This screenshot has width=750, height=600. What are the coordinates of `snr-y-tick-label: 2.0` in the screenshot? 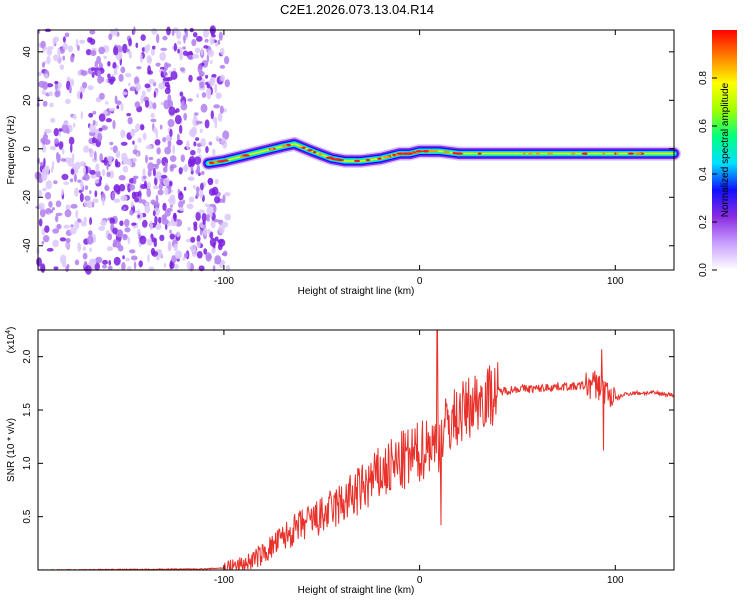 It's located at (27, 356).